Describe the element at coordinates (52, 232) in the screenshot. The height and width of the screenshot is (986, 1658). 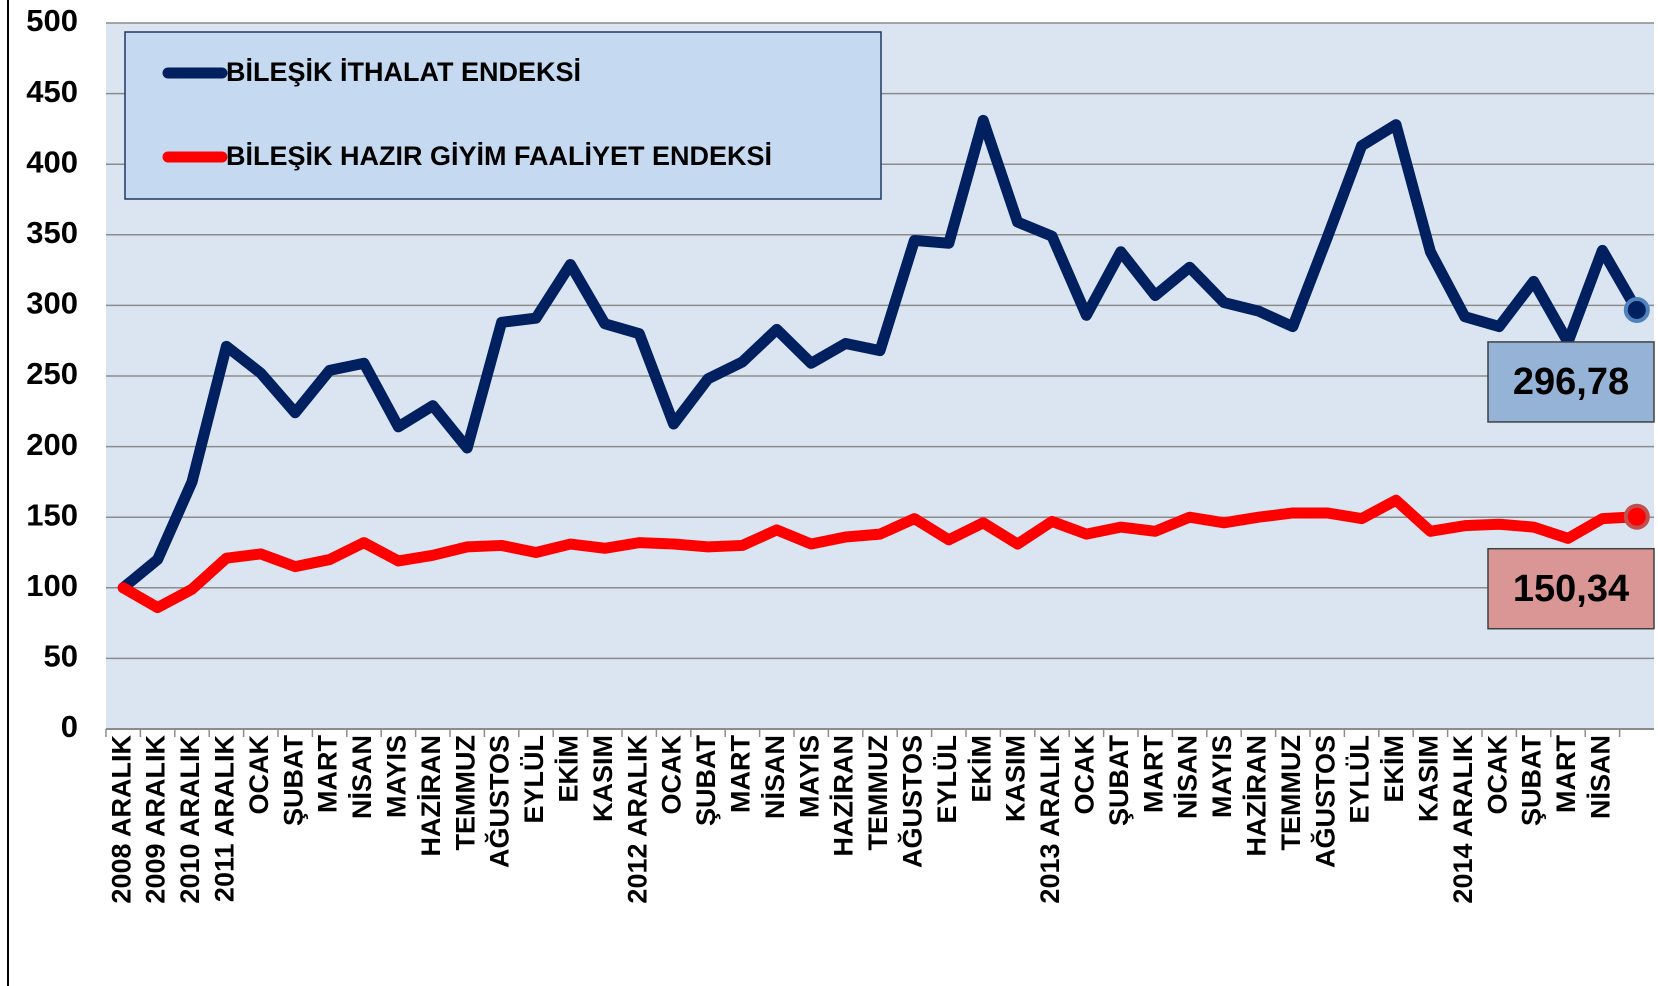
I see `y-tick-label: 350` at that location.